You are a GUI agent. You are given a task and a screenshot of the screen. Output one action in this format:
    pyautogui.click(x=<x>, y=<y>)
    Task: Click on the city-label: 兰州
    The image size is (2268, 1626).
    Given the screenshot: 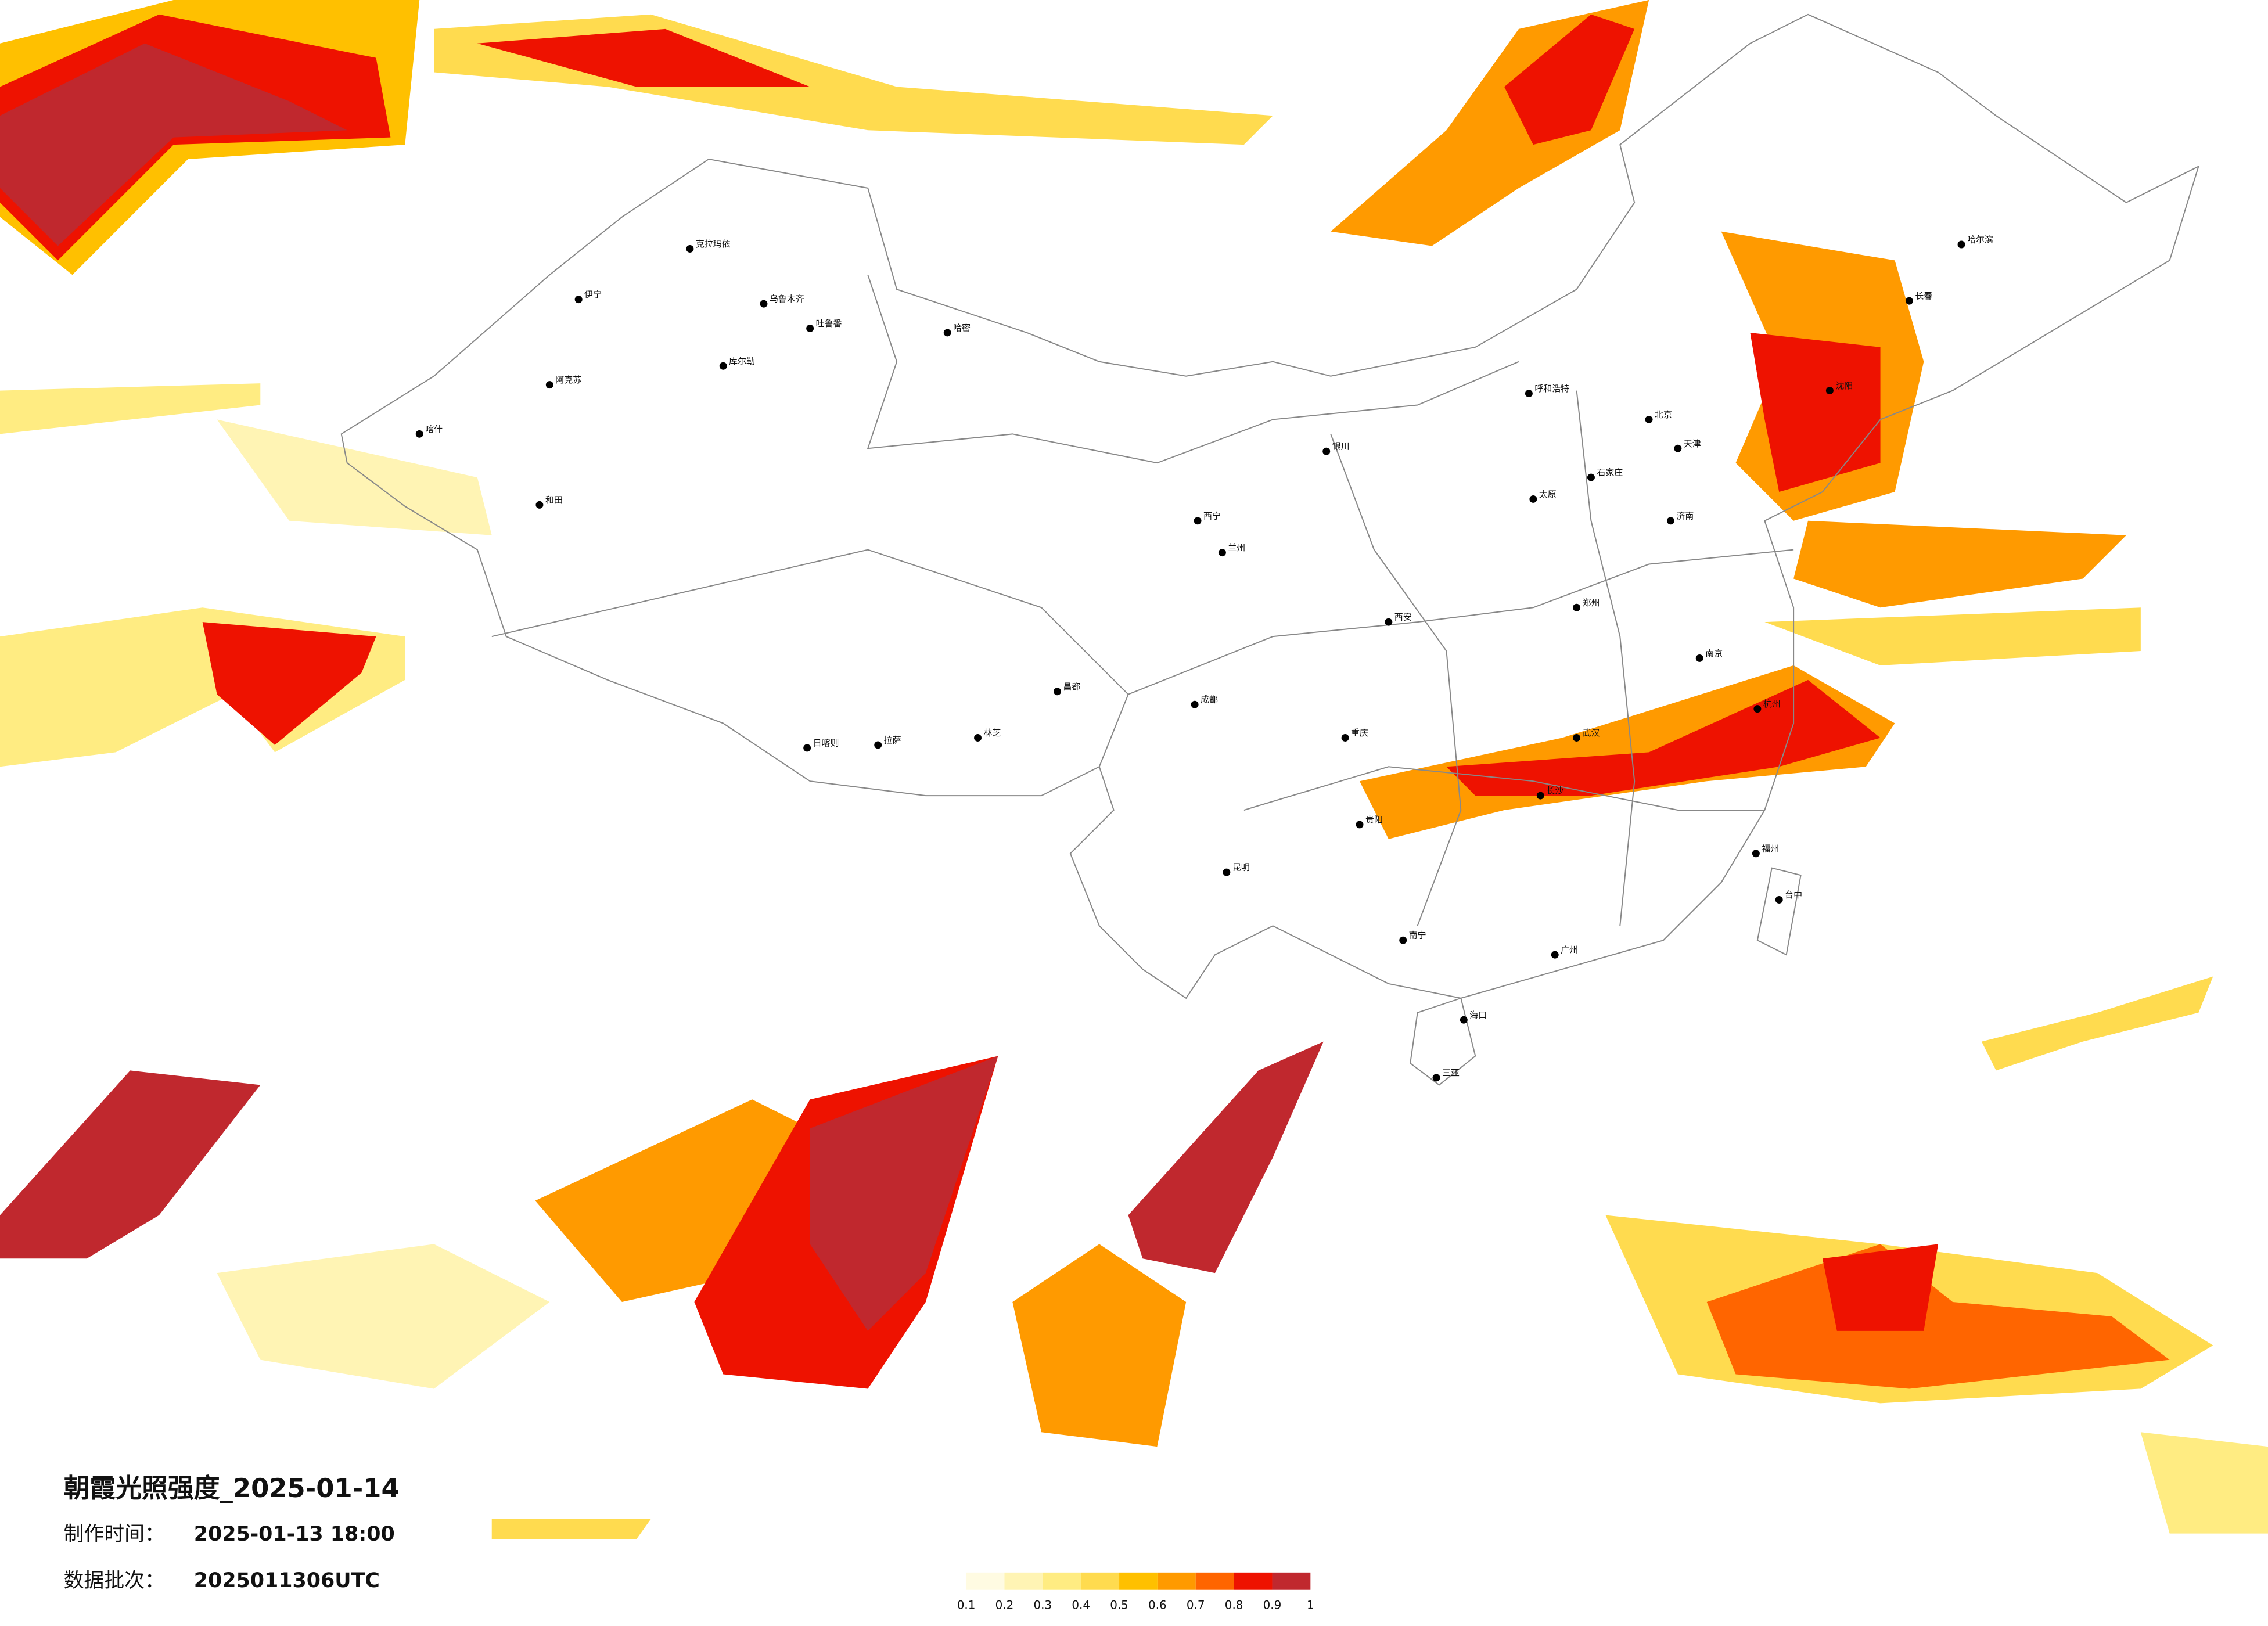 What is the action you would take?
    pyautogui.click(x=1236, y=547)
    